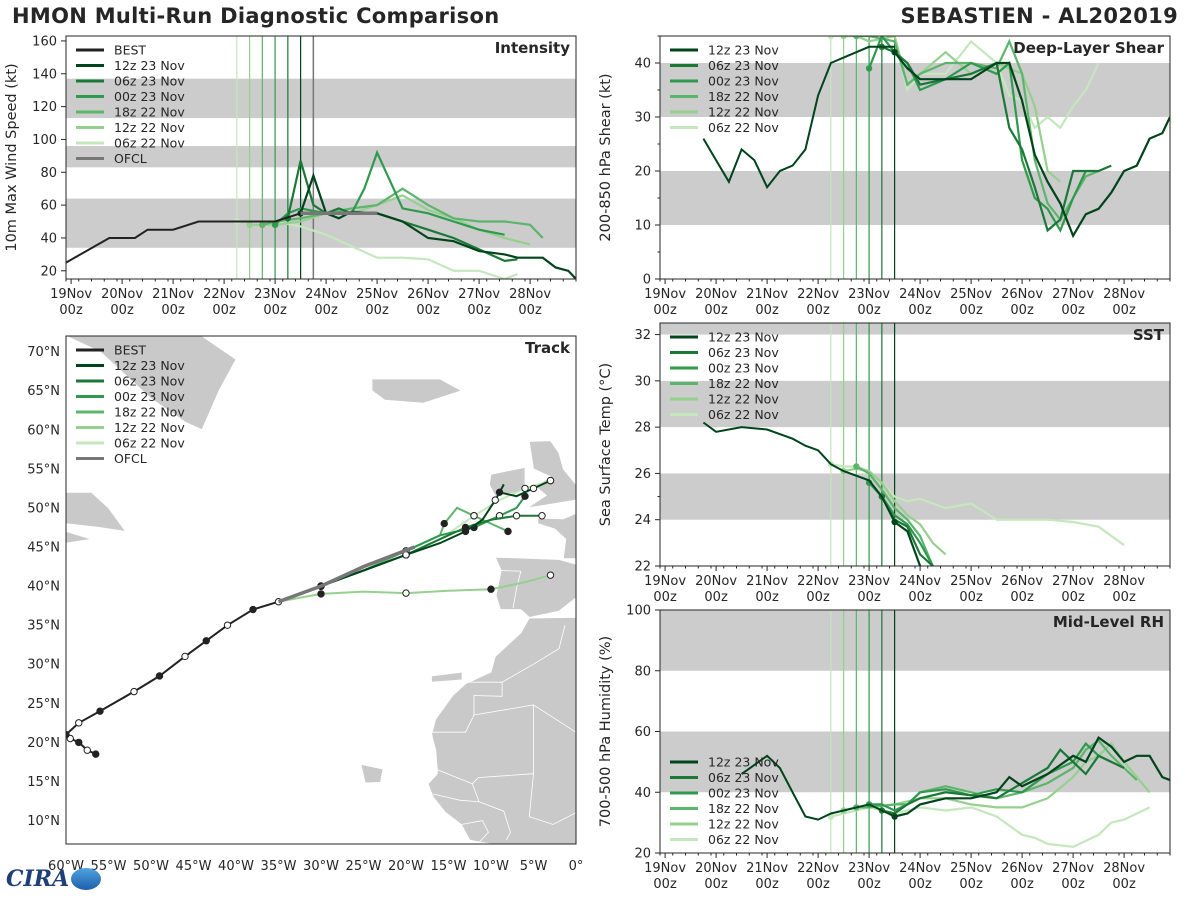 The height and width of the screenshot is (900, 1200). I want to click on newfoundland-land, so click(96, 511).